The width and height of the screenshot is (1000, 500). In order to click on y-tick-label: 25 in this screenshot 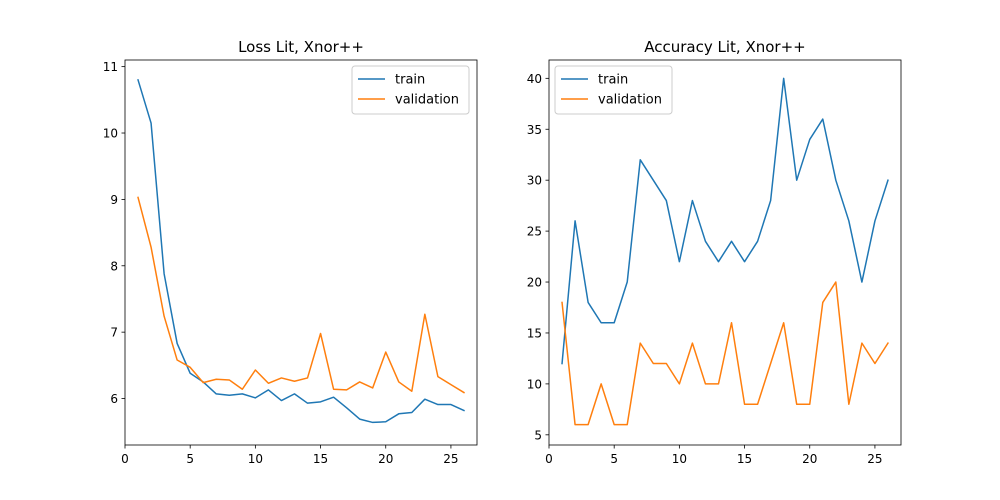, I will do `click(534, 232)`.